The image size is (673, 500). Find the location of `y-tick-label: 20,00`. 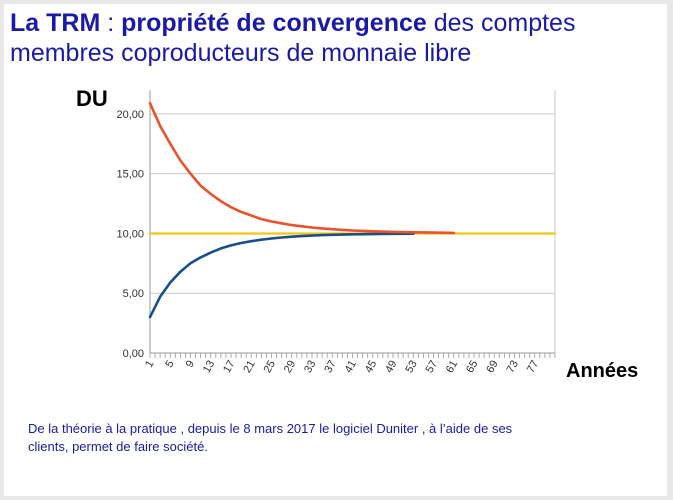

y-tick-label: 20,00 is located at coordinates (130, 115).